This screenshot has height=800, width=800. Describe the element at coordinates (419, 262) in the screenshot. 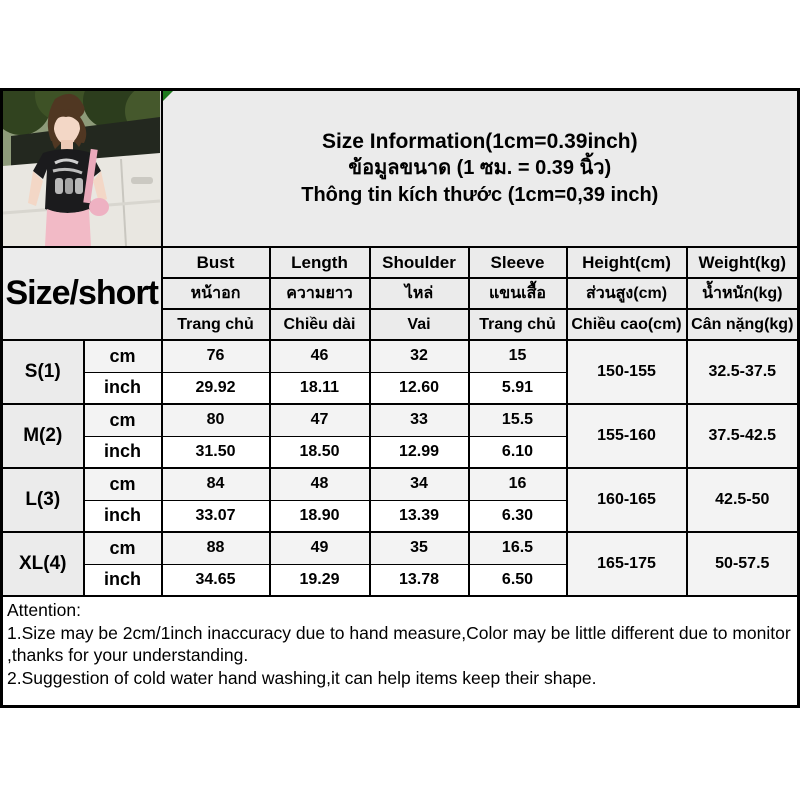

I see `header-shoulder-en: Shoulder` at that location.